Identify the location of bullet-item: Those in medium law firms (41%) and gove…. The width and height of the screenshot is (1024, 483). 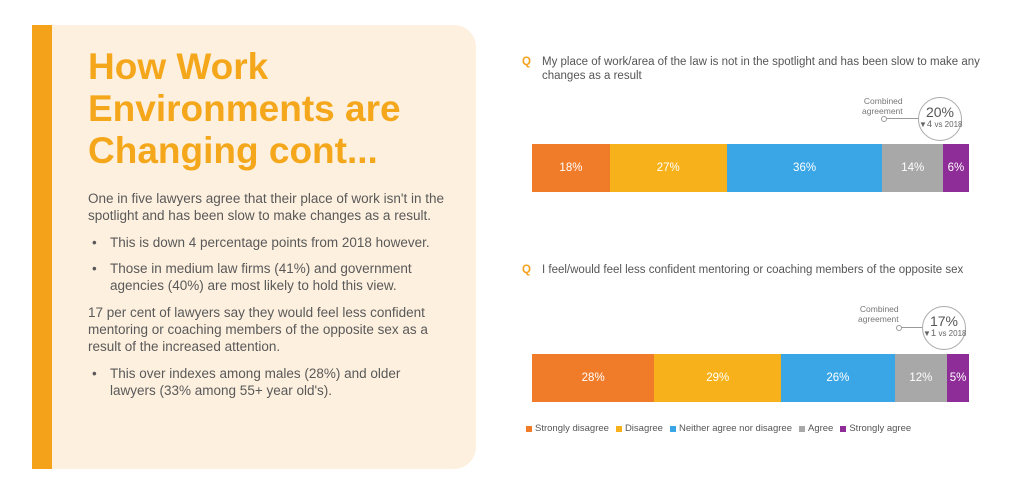
(268, 277).